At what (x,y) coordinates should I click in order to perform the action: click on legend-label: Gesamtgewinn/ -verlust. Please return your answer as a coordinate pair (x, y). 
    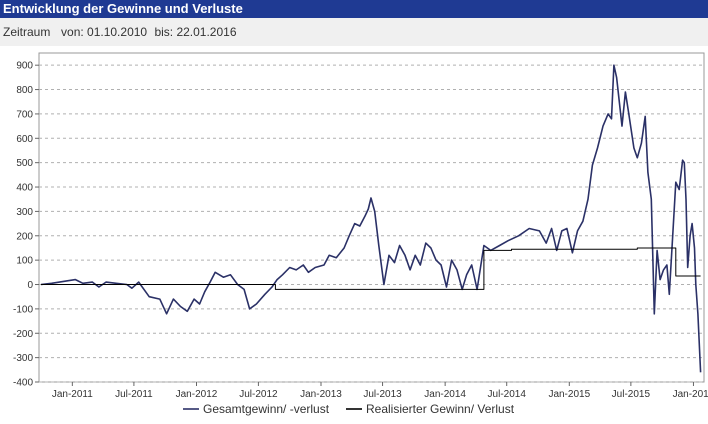
    Looking at the image, I should click on (266, 409).